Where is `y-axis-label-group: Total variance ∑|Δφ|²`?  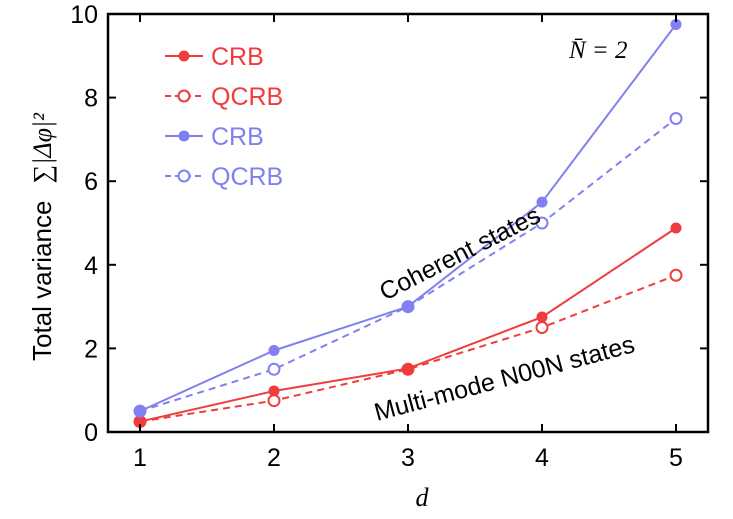
y-axis-label-group: Total variance ∑|Δφ|² is located at coordinates (42, 236).